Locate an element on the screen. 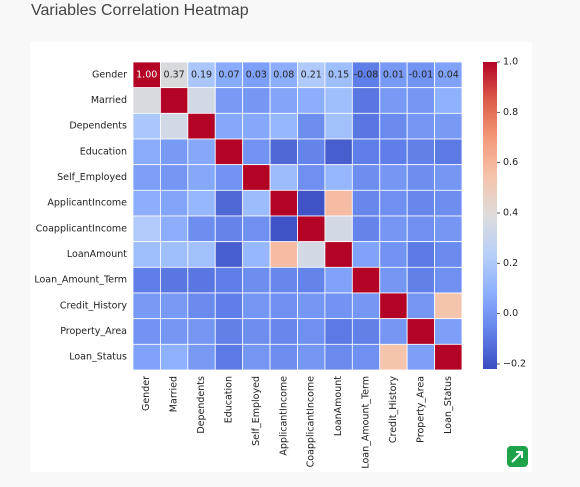 The image size is (580, 487). cell-label: 0.21 is located at coordinates (311, 74).